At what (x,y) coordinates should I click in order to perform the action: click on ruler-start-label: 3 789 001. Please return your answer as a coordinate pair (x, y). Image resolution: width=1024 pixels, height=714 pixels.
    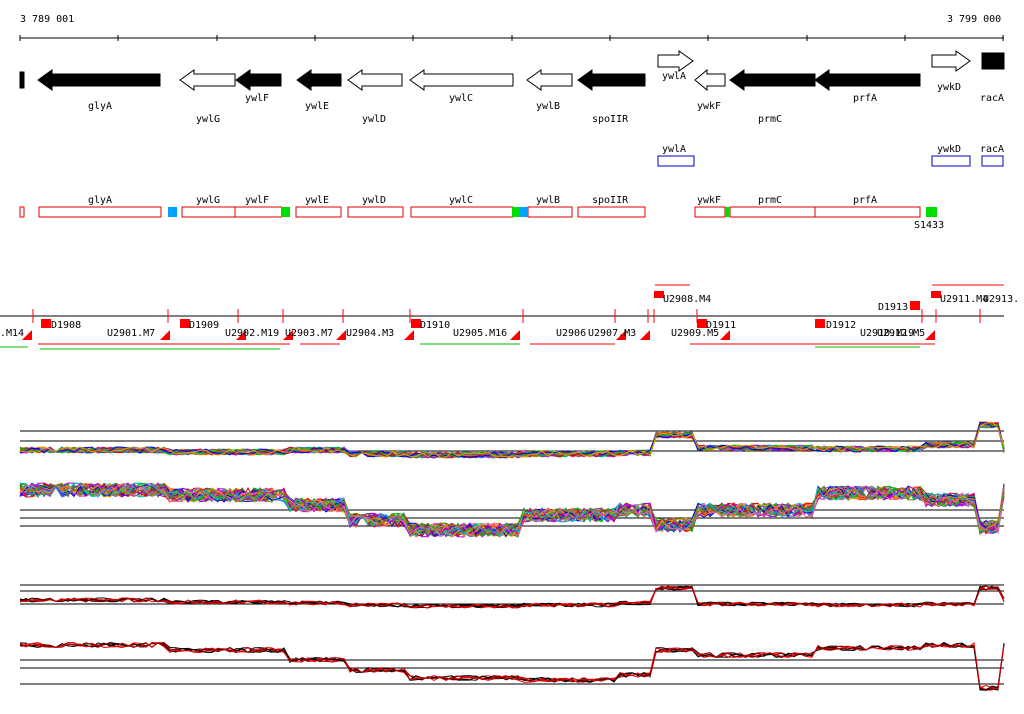
    Looking at the image, I should click on (47, 19).